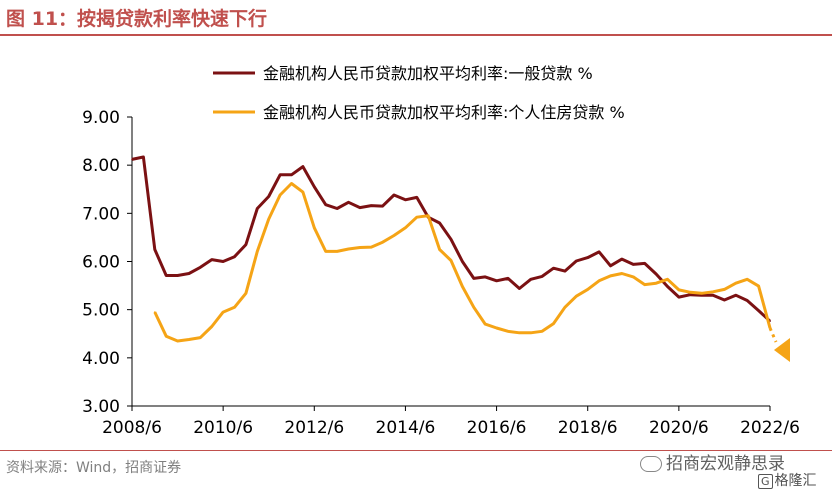 This screenshot has height=494, width=832. I want to click on y-tick-label: 5.00, so click(101, 311).